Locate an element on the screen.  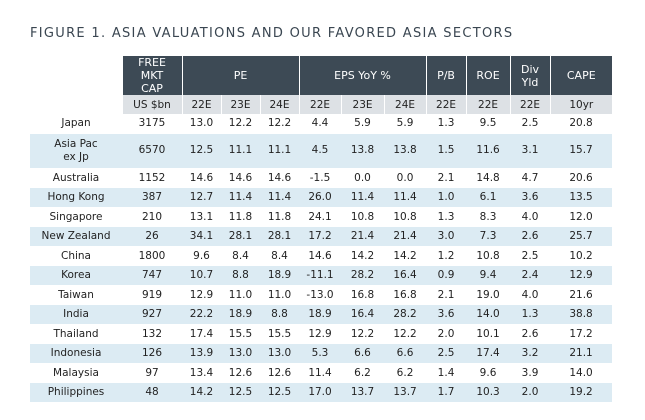
value-cell: 8.8 is located at coordinates (240, 275).